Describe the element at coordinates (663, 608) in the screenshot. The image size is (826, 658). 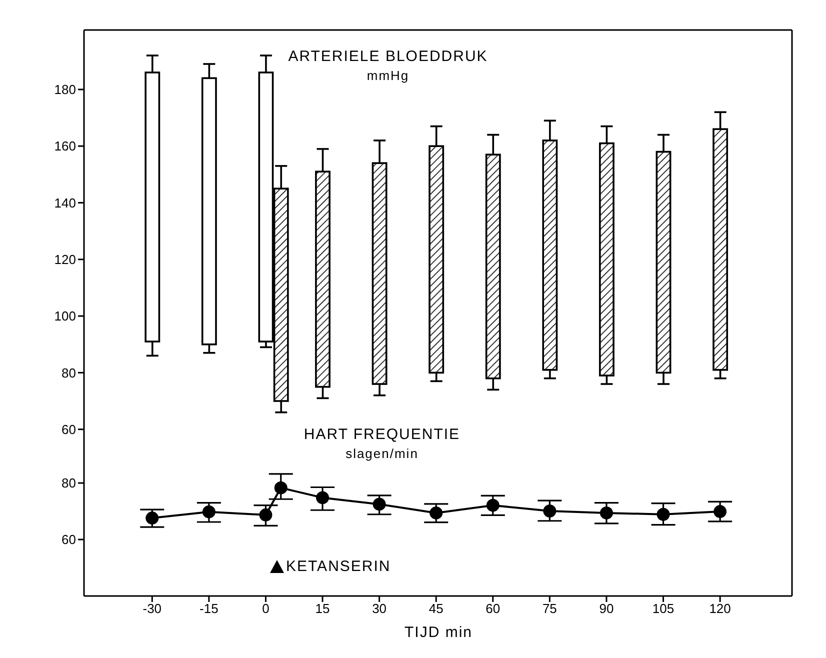
I see `x-tick-label: 105` at that location.